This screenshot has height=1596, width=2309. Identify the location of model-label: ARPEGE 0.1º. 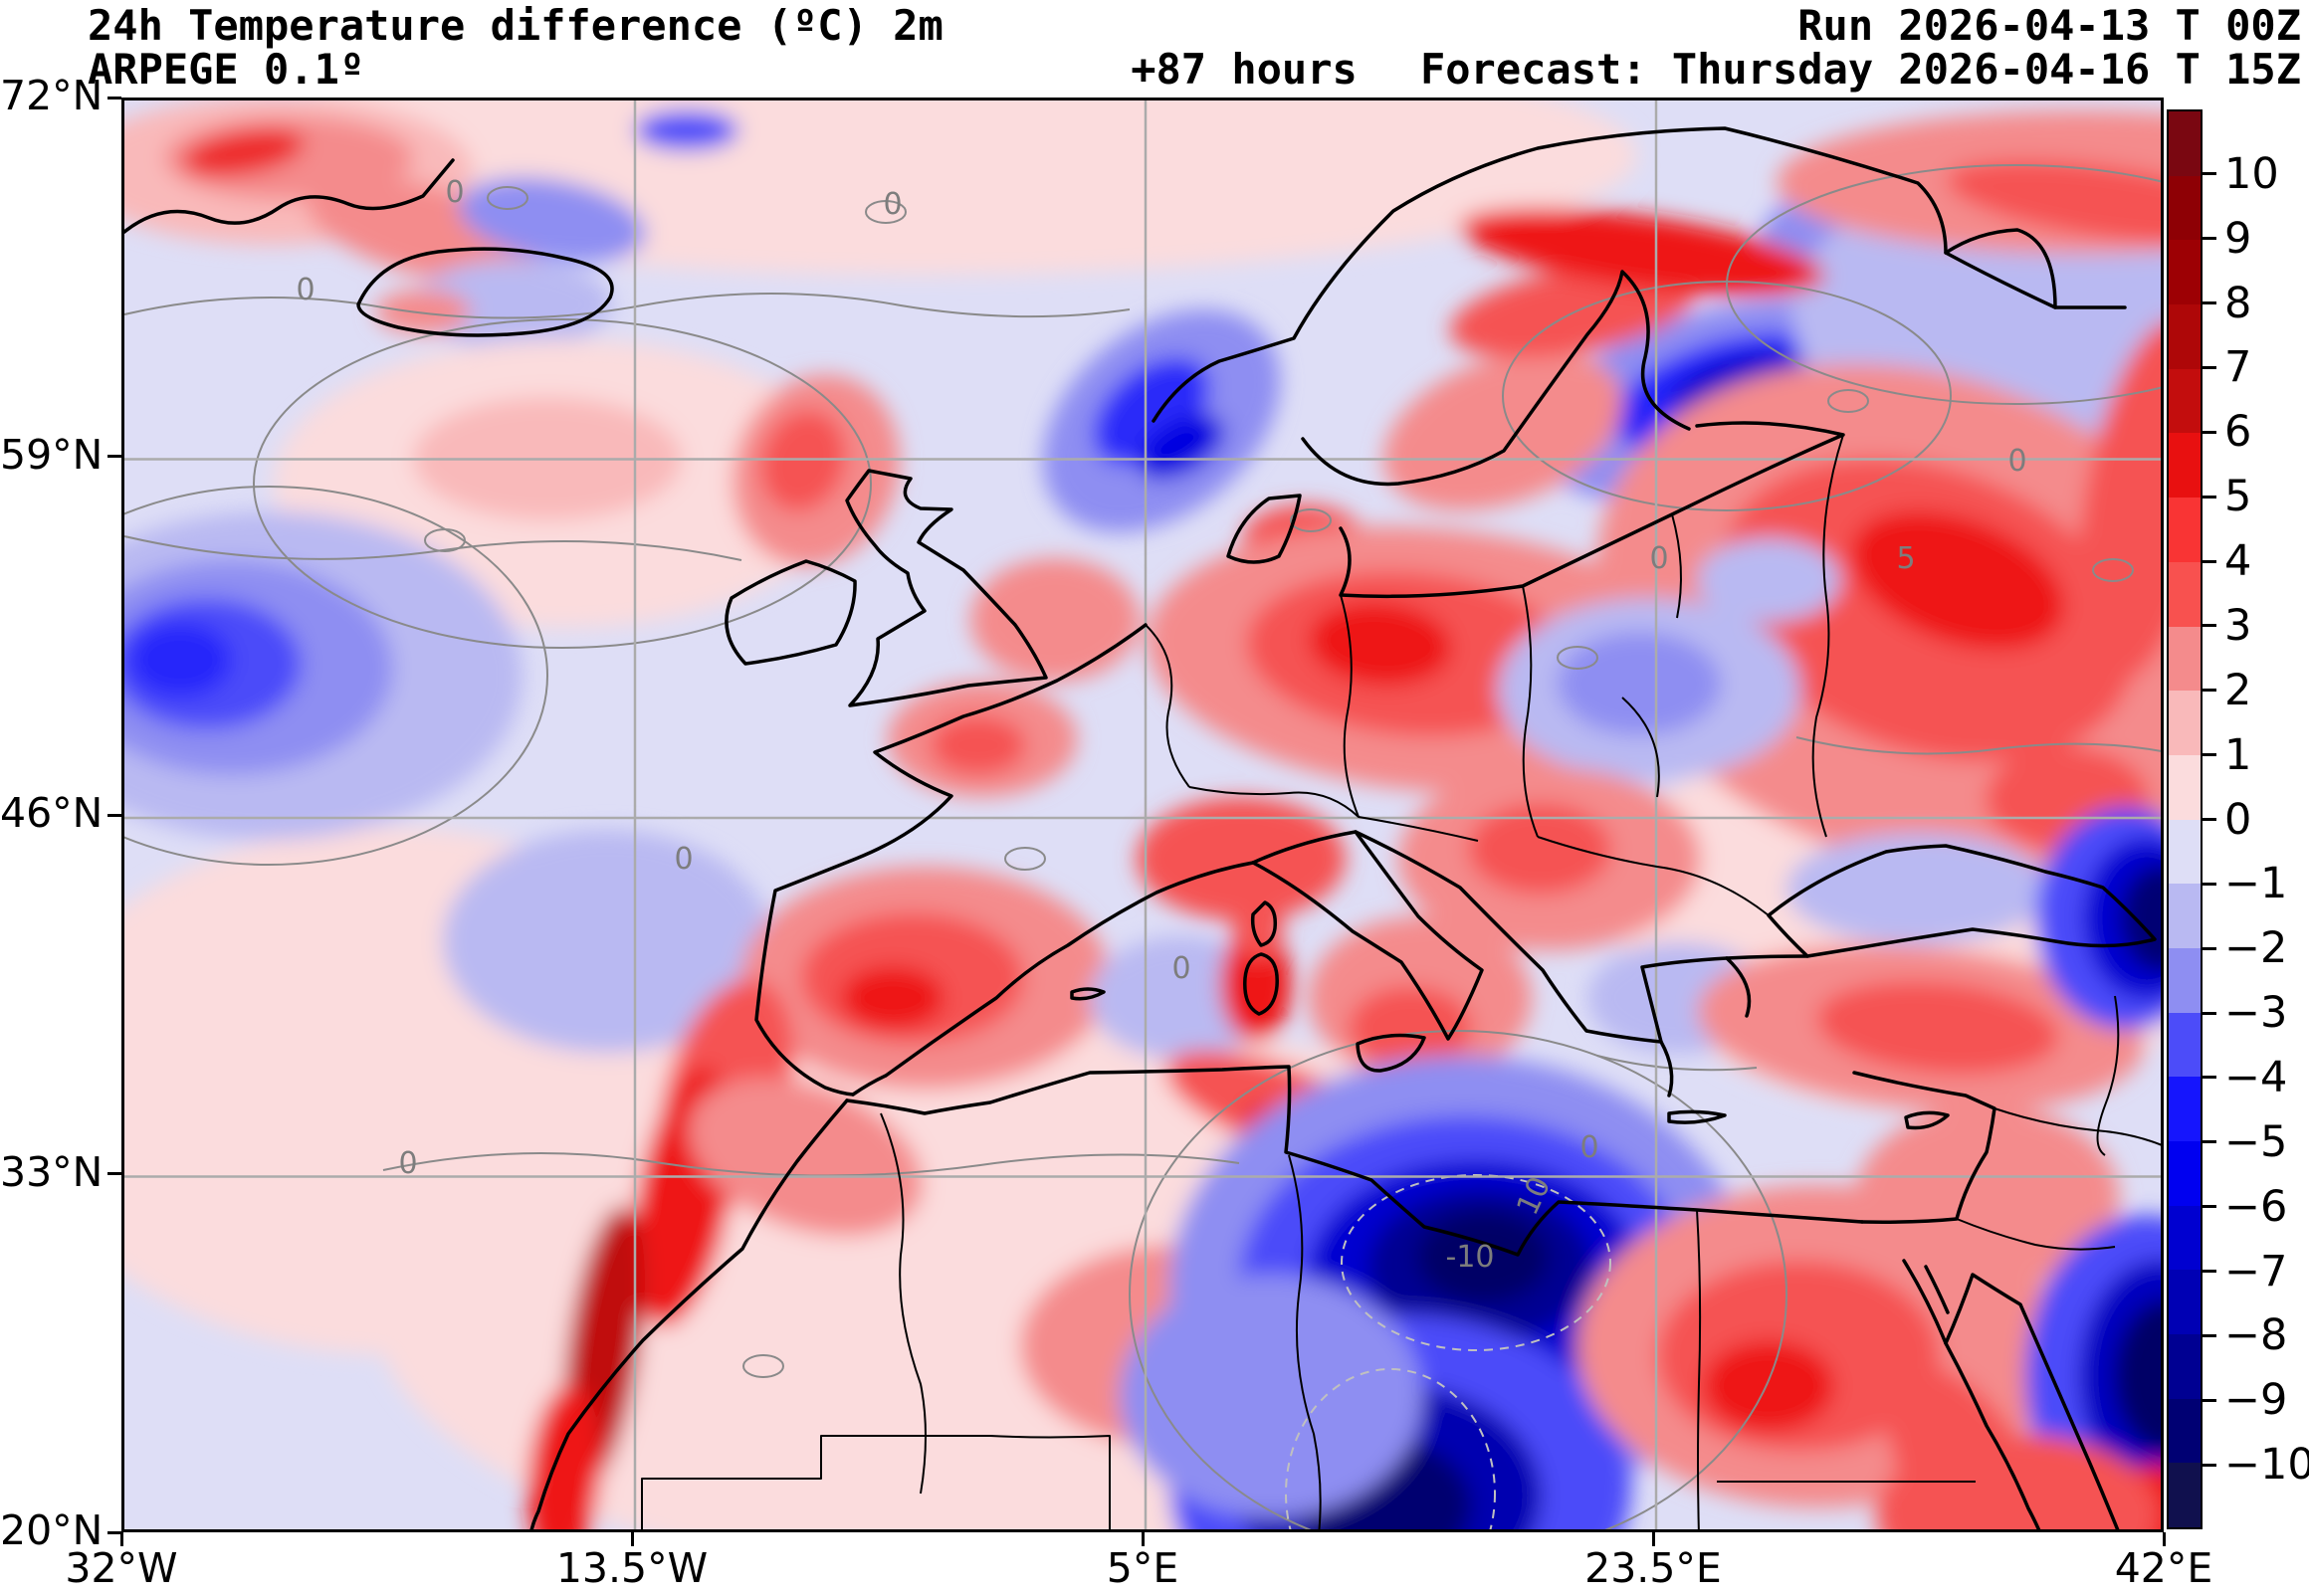
(227, 69).